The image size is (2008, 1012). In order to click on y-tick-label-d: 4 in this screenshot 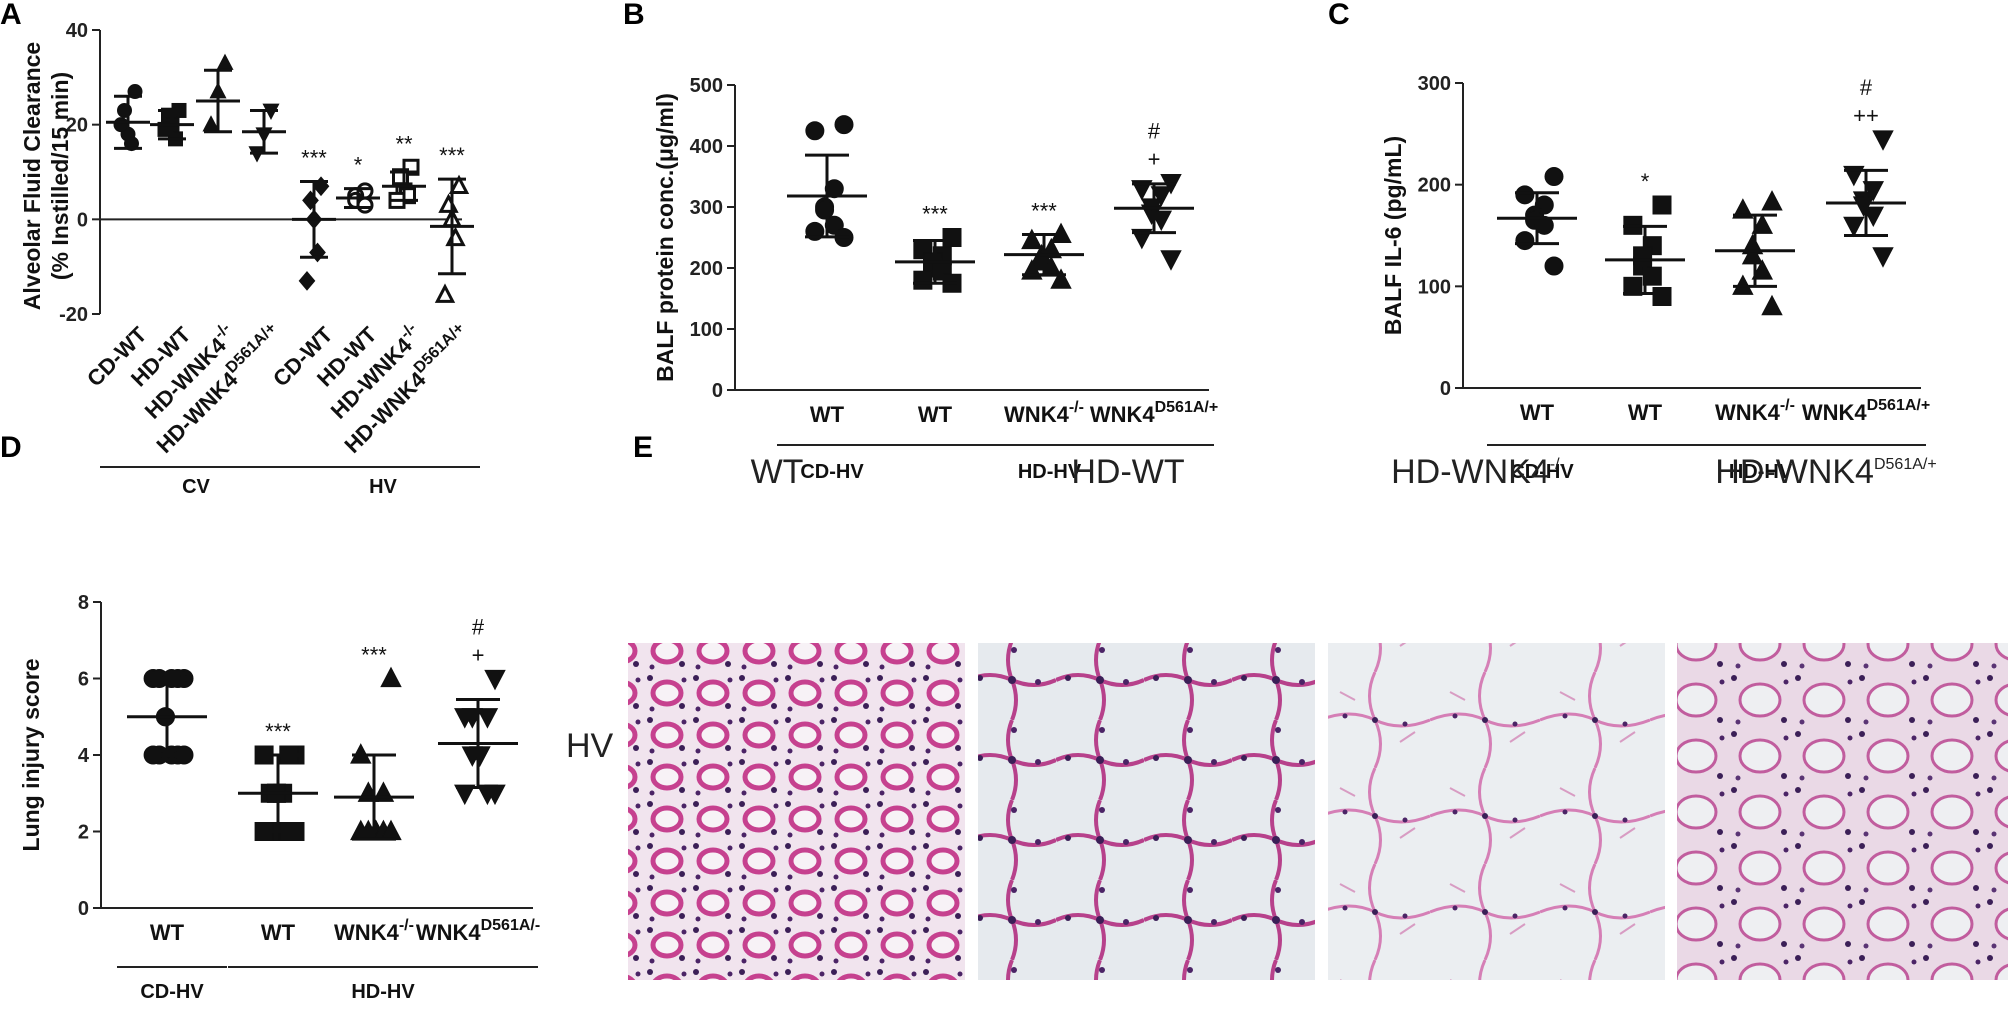, I will do `click(84, 756)`.